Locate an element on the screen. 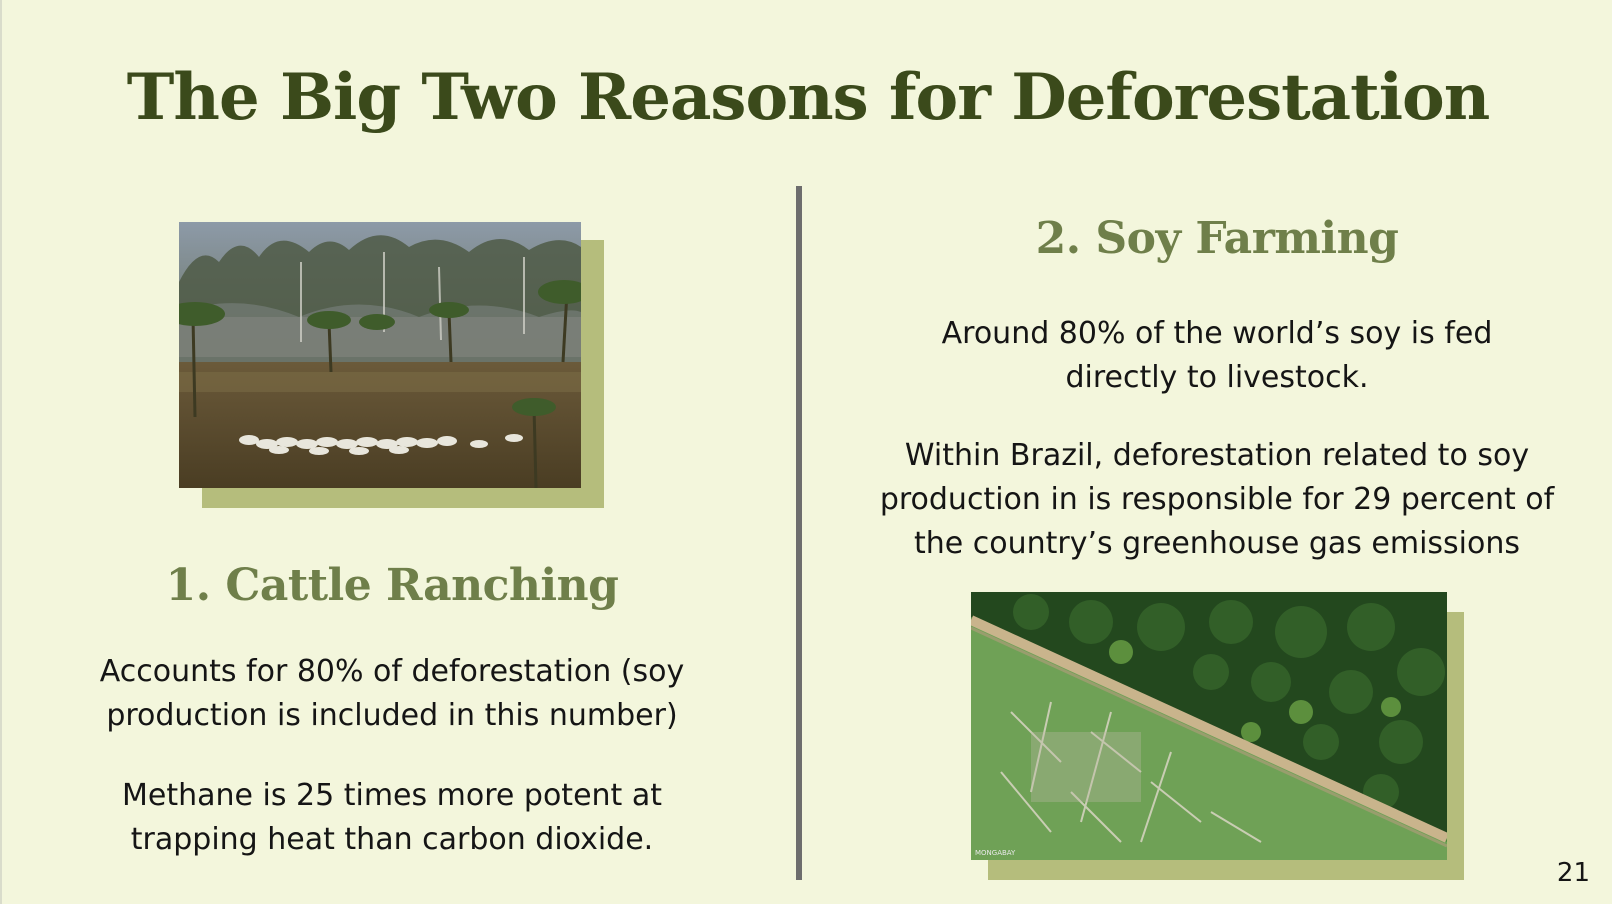 This screenshot has height=904, width=1612. soy-farming-heading: 2. Soy Farming is located at coordinates (1217, 238).